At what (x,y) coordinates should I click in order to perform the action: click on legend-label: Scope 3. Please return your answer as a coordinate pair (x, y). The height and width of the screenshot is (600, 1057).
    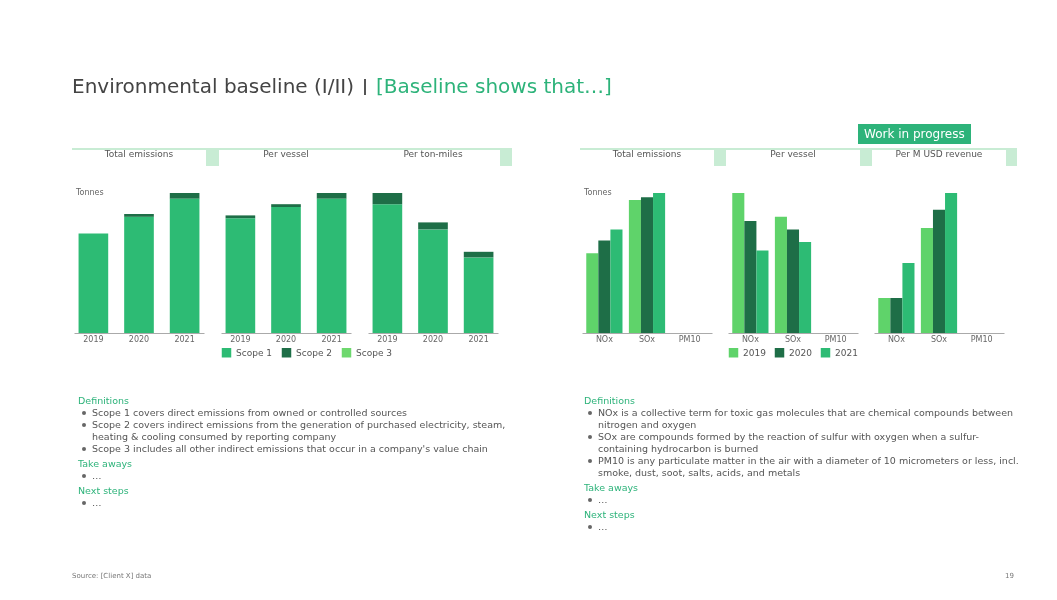
    Looking at the image, I should click on (374, 352).